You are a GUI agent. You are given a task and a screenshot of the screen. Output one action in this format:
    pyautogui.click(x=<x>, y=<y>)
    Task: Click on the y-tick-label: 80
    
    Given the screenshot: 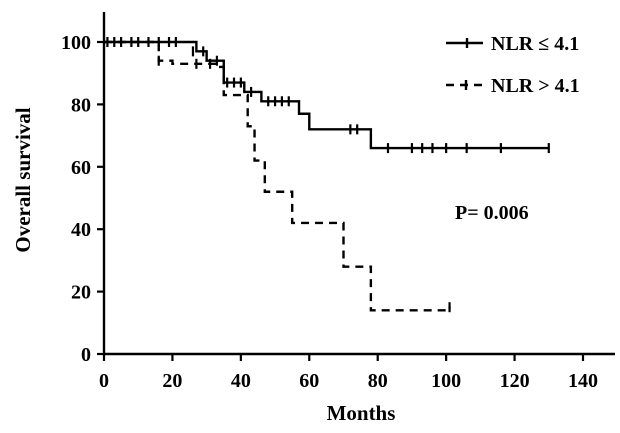 What is the action you would take?
    pyautogui.click(x=81, y=105)
    